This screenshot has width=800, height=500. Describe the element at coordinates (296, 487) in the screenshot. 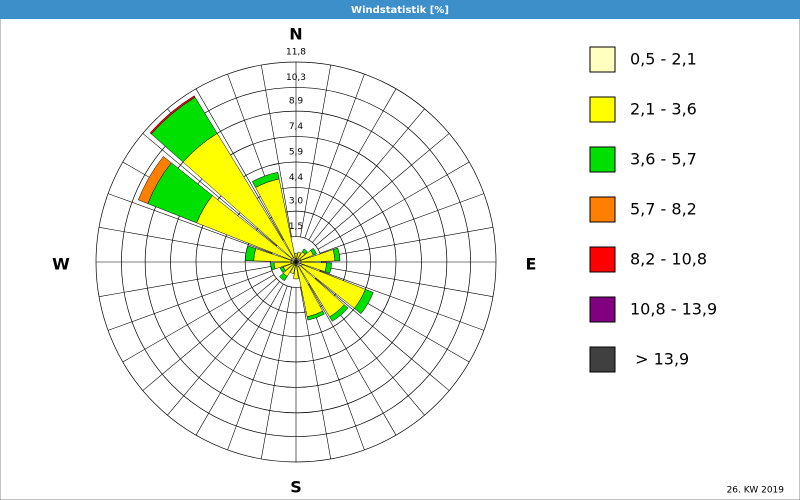

I see `compass-label: S` at that location.